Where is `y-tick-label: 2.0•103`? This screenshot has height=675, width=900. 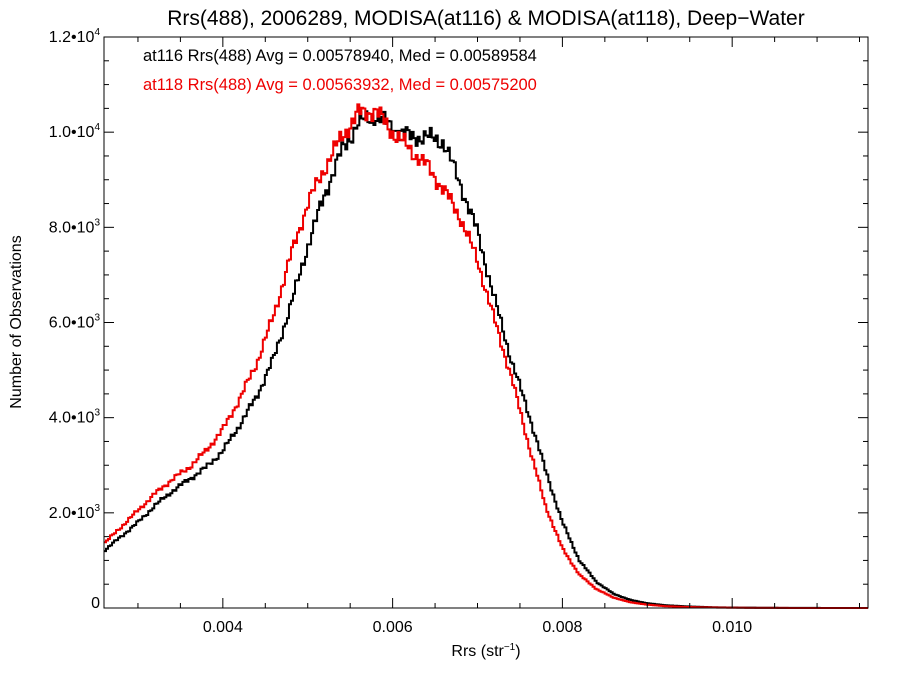
y-tick-label: 2.0•103 is located at coordinates (75, 512).